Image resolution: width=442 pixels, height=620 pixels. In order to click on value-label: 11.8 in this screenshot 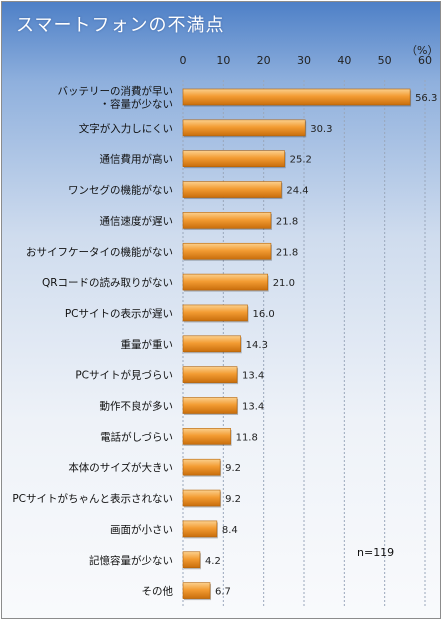, I will do `click(247, 437)`.